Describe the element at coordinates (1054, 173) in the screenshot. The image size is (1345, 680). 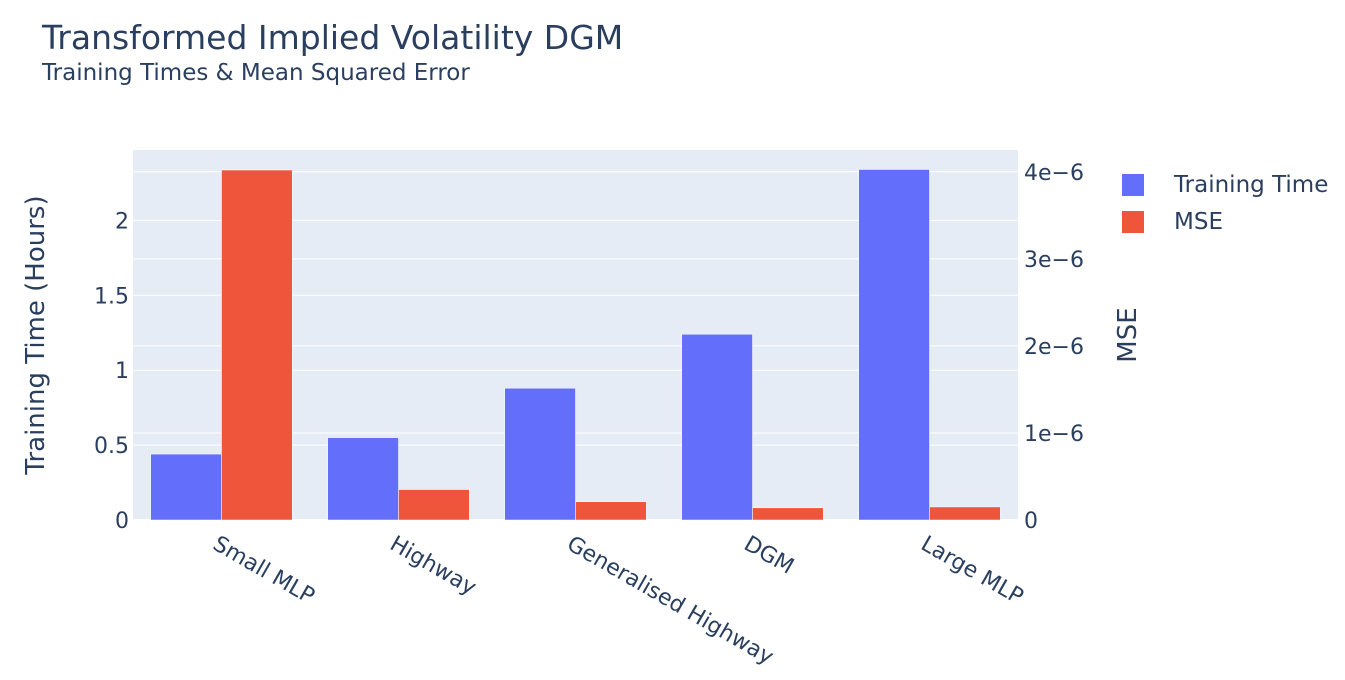
I see `y2-tick-label: 4e−6` at that location.